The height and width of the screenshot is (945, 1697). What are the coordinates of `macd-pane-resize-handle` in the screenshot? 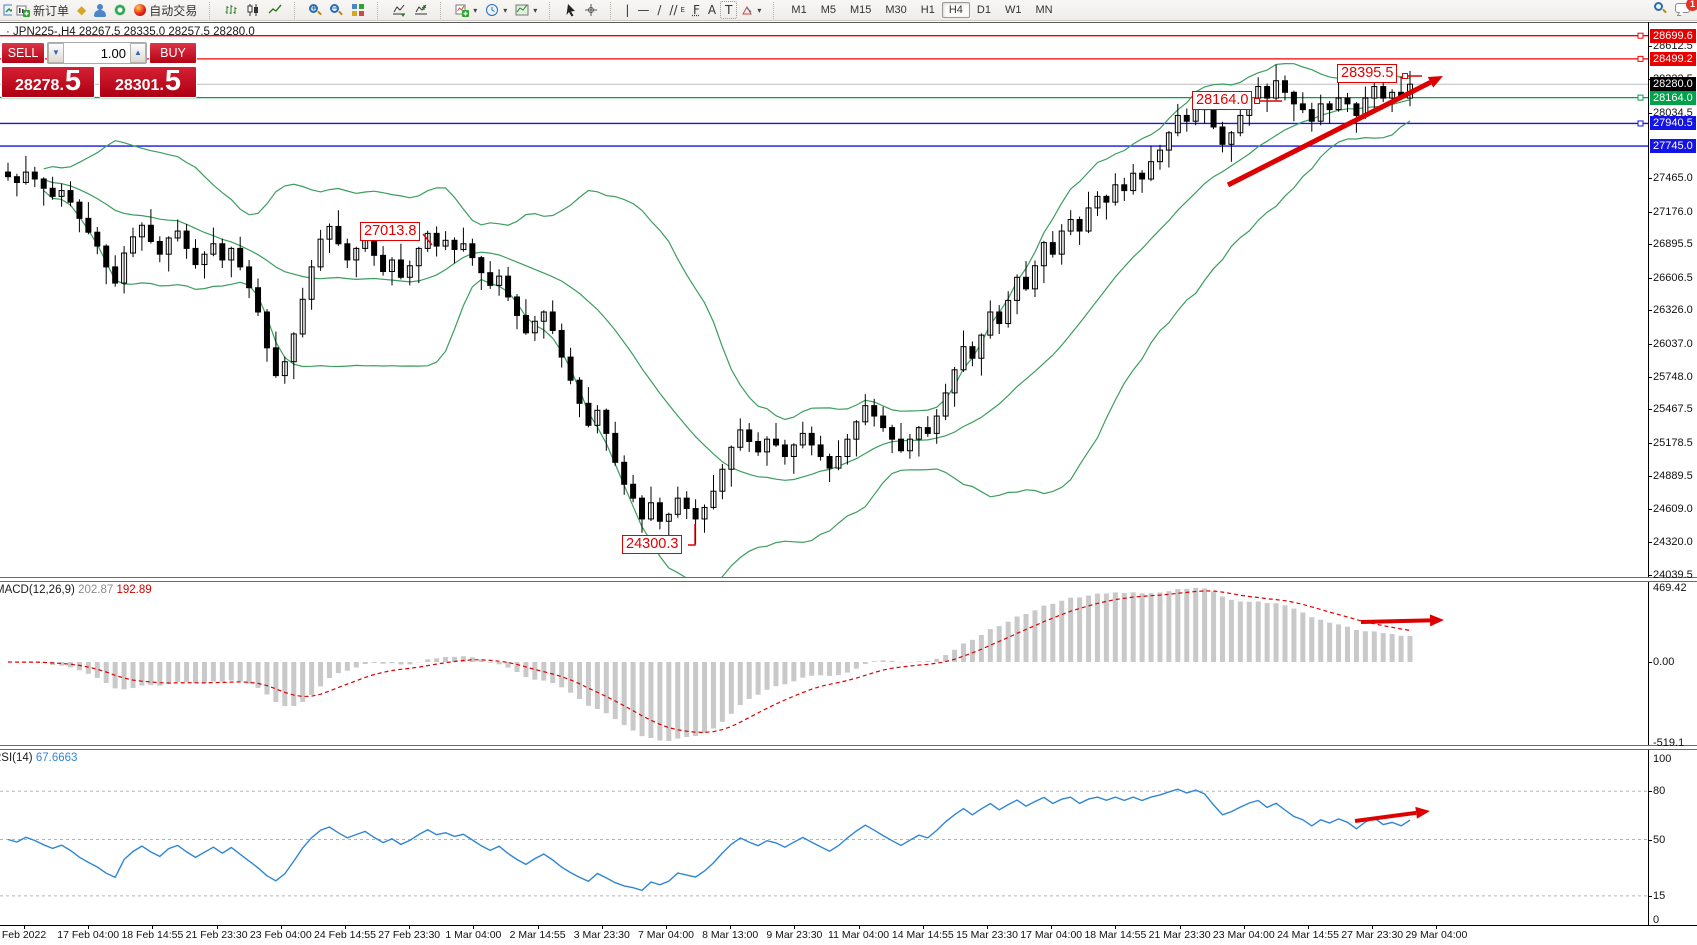 It's located at (848, 579).